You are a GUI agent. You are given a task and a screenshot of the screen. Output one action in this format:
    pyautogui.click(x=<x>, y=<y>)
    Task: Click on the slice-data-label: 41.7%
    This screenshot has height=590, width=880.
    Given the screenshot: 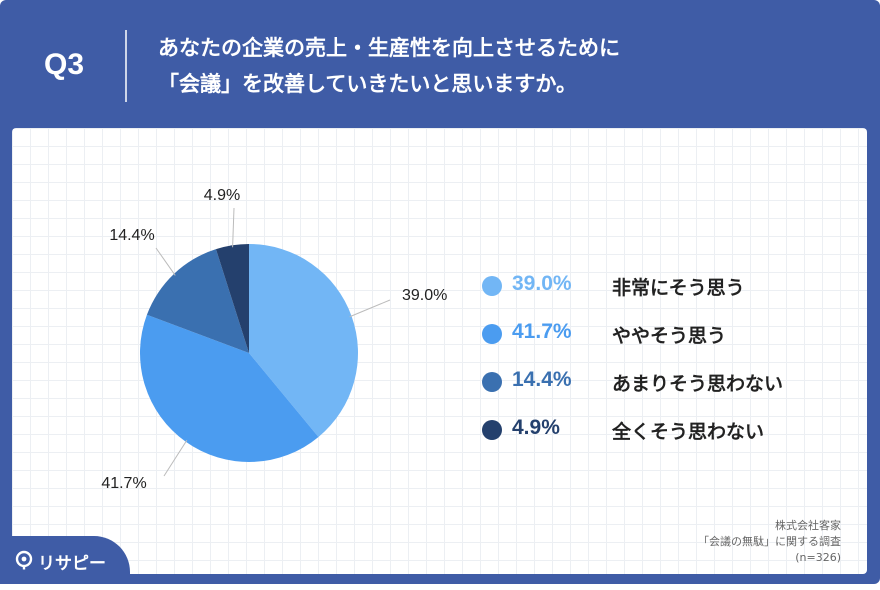 What is the action you would take?
    pyautogui.click(x=123, y=483)
    